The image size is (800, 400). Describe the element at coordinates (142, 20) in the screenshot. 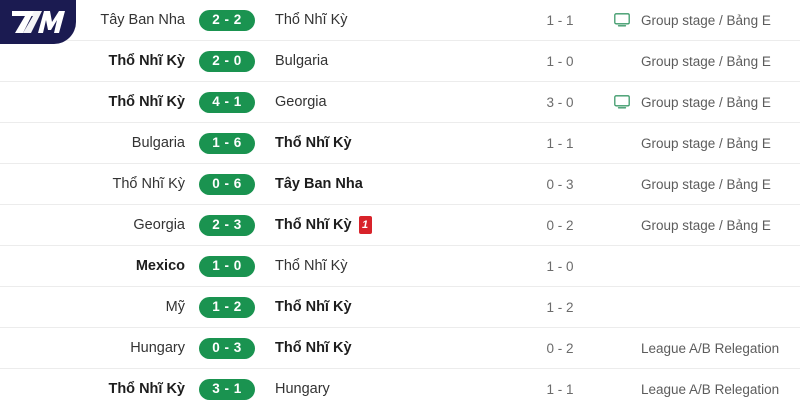

I see `home-team-name: Tây Ban Nha` at that location.